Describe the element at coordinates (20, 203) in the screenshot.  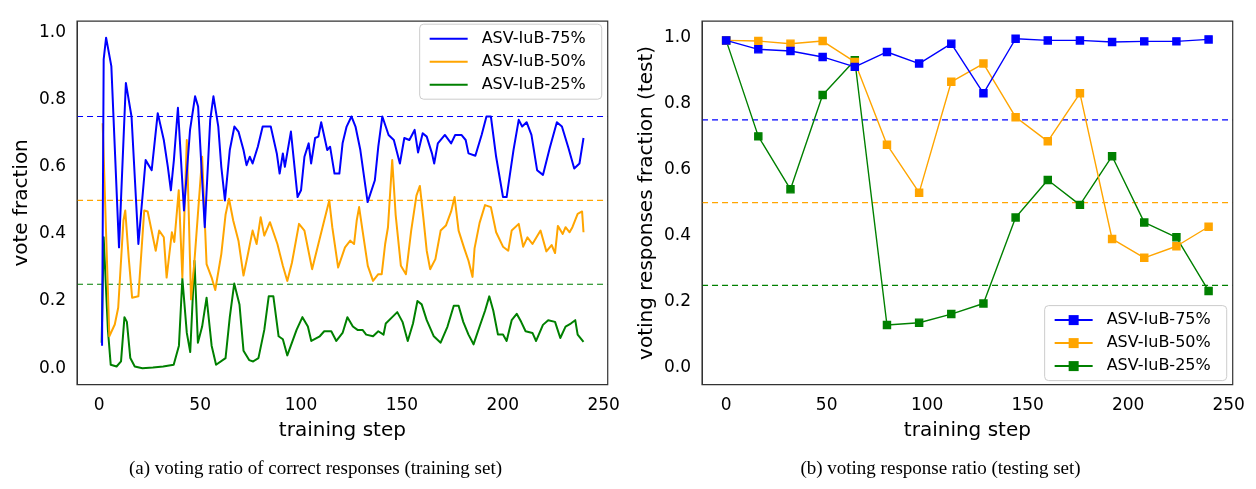
I see `y-axis-title: vote fraction` at that location.